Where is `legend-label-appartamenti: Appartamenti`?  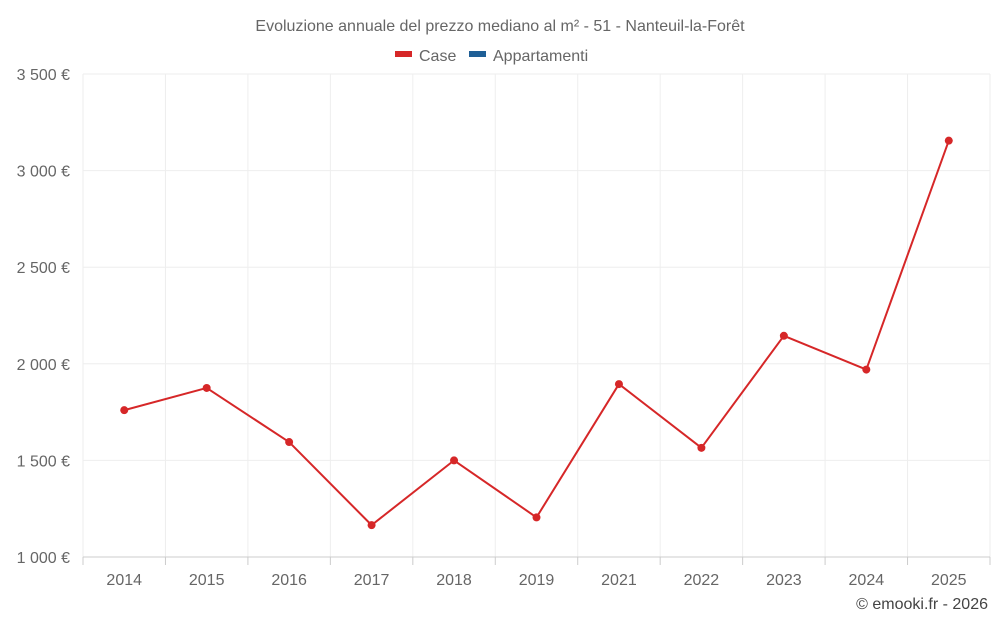 legend-label-appartamenti: Appartamenti is located at coordinates (540, 56).